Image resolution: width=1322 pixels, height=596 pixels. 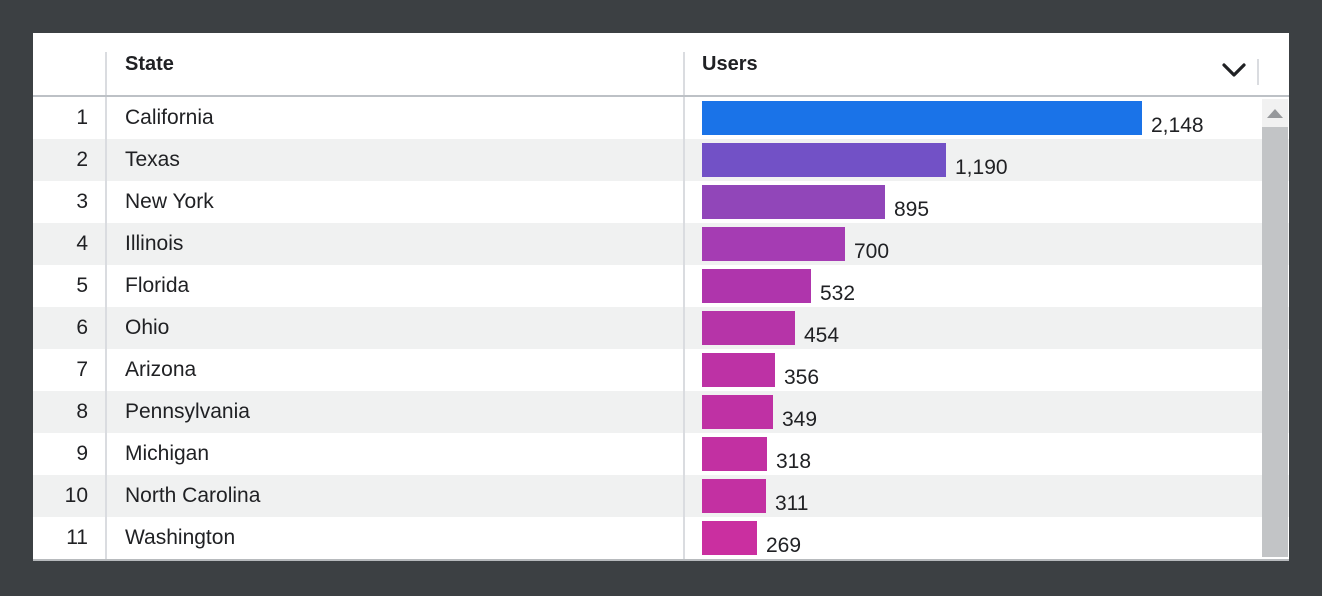 I want to click on users-column-label: Users, so click(x=730, y=64).